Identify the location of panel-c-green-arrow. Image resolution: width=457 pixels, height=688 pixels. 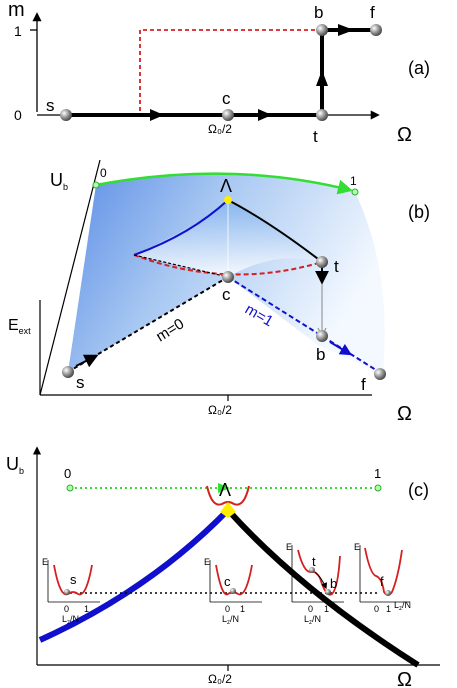
(224, 488).